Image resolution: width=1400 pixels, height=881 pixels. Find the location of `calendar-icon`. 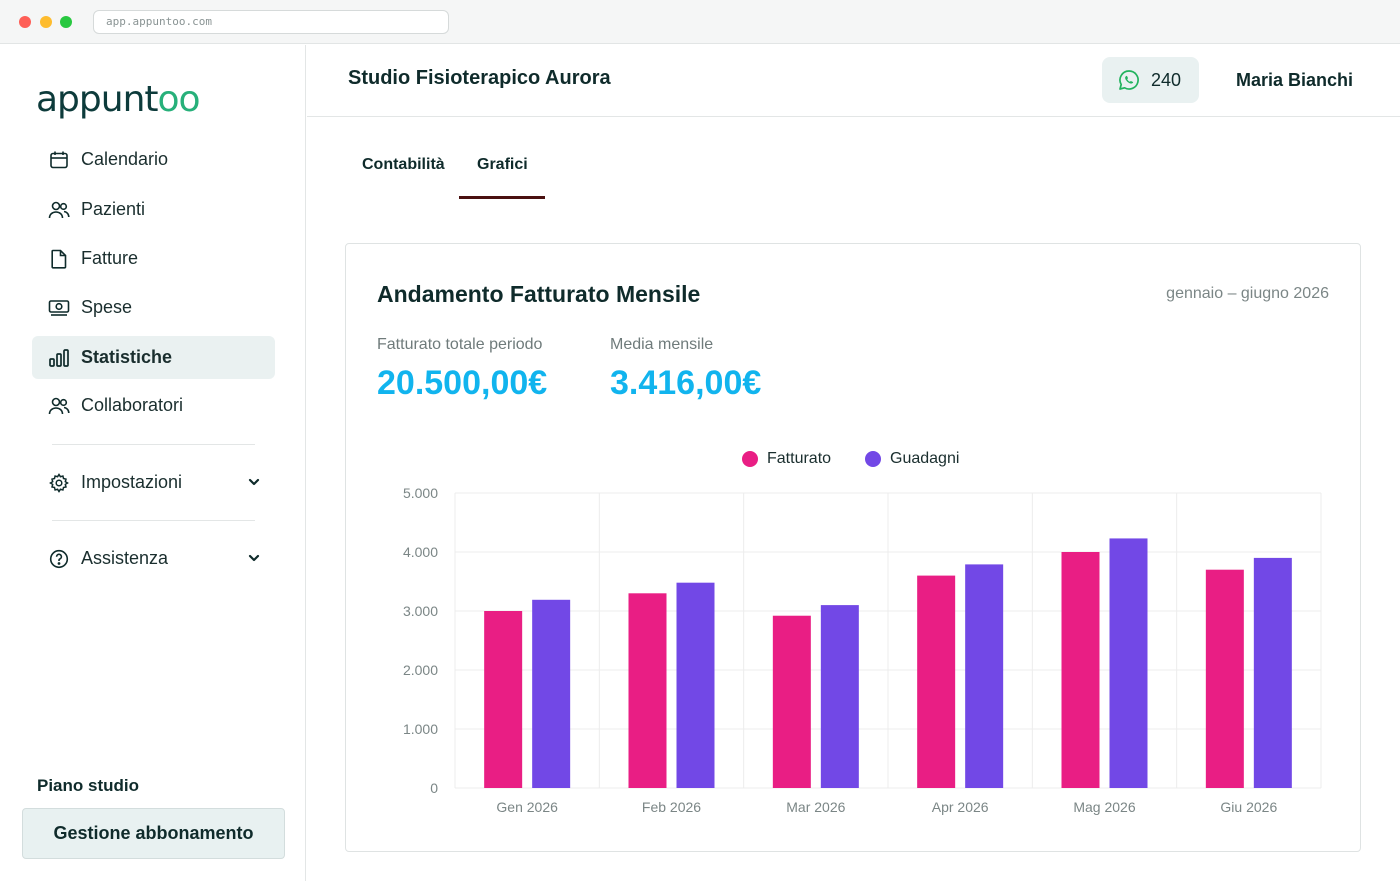

calendar-icon is located at coordinates (59, 160).